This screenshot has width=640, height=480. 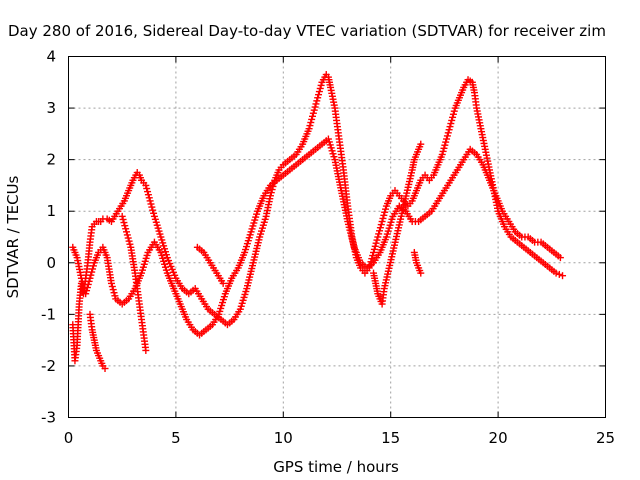 I want to click on y-tick-label: 1, so click(x=51, y=211).